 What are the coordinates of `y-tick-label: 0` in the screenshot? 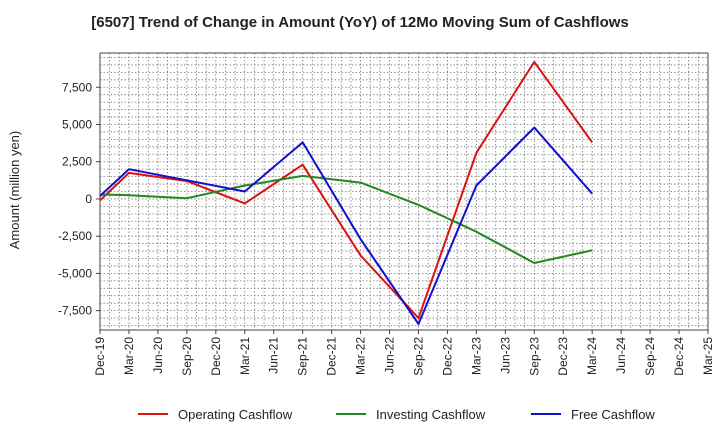 It's located at (88, 199).